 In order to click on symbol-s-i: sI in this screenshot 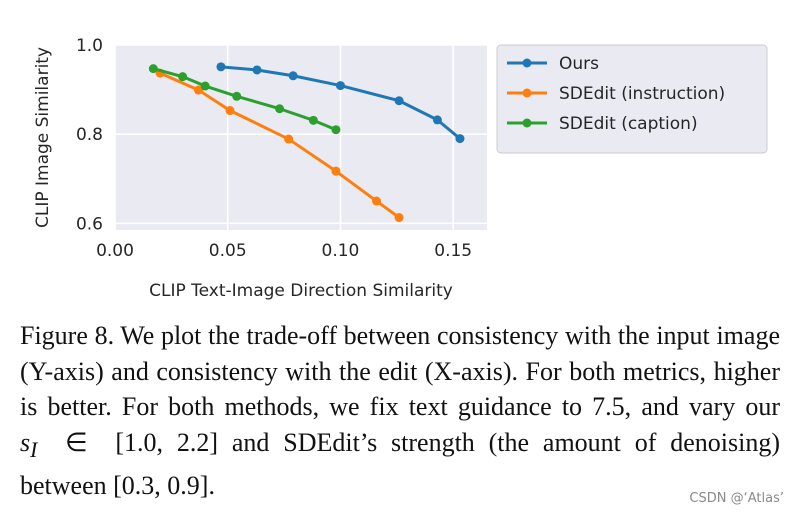, I will do `click(29, 444)`.